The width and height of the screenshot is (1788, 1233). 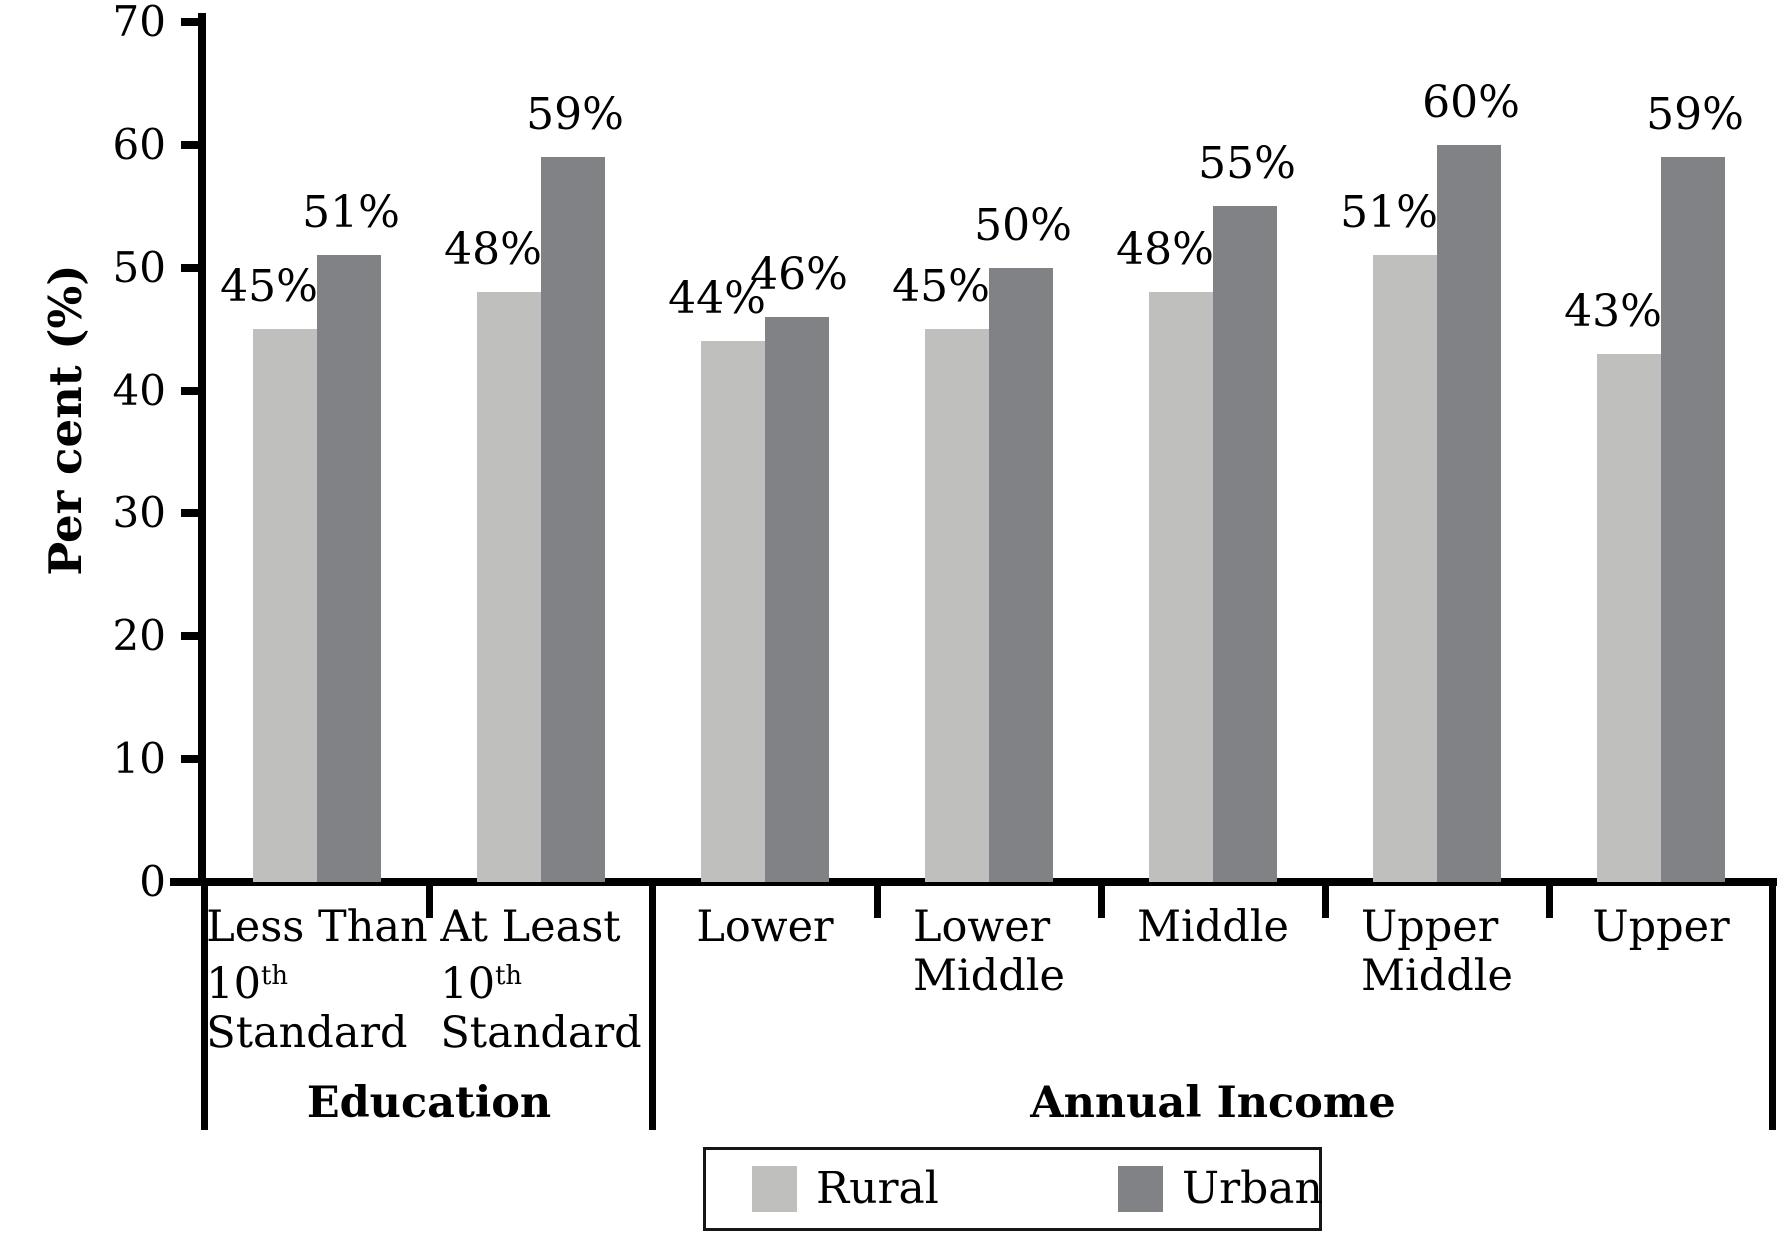 I want to click on category-label: At Least 10th Standard, so click(x=541, y=980).